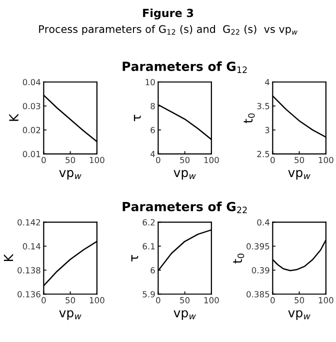  I want to click on y-tick-label: 0.01, so click(31, 154).